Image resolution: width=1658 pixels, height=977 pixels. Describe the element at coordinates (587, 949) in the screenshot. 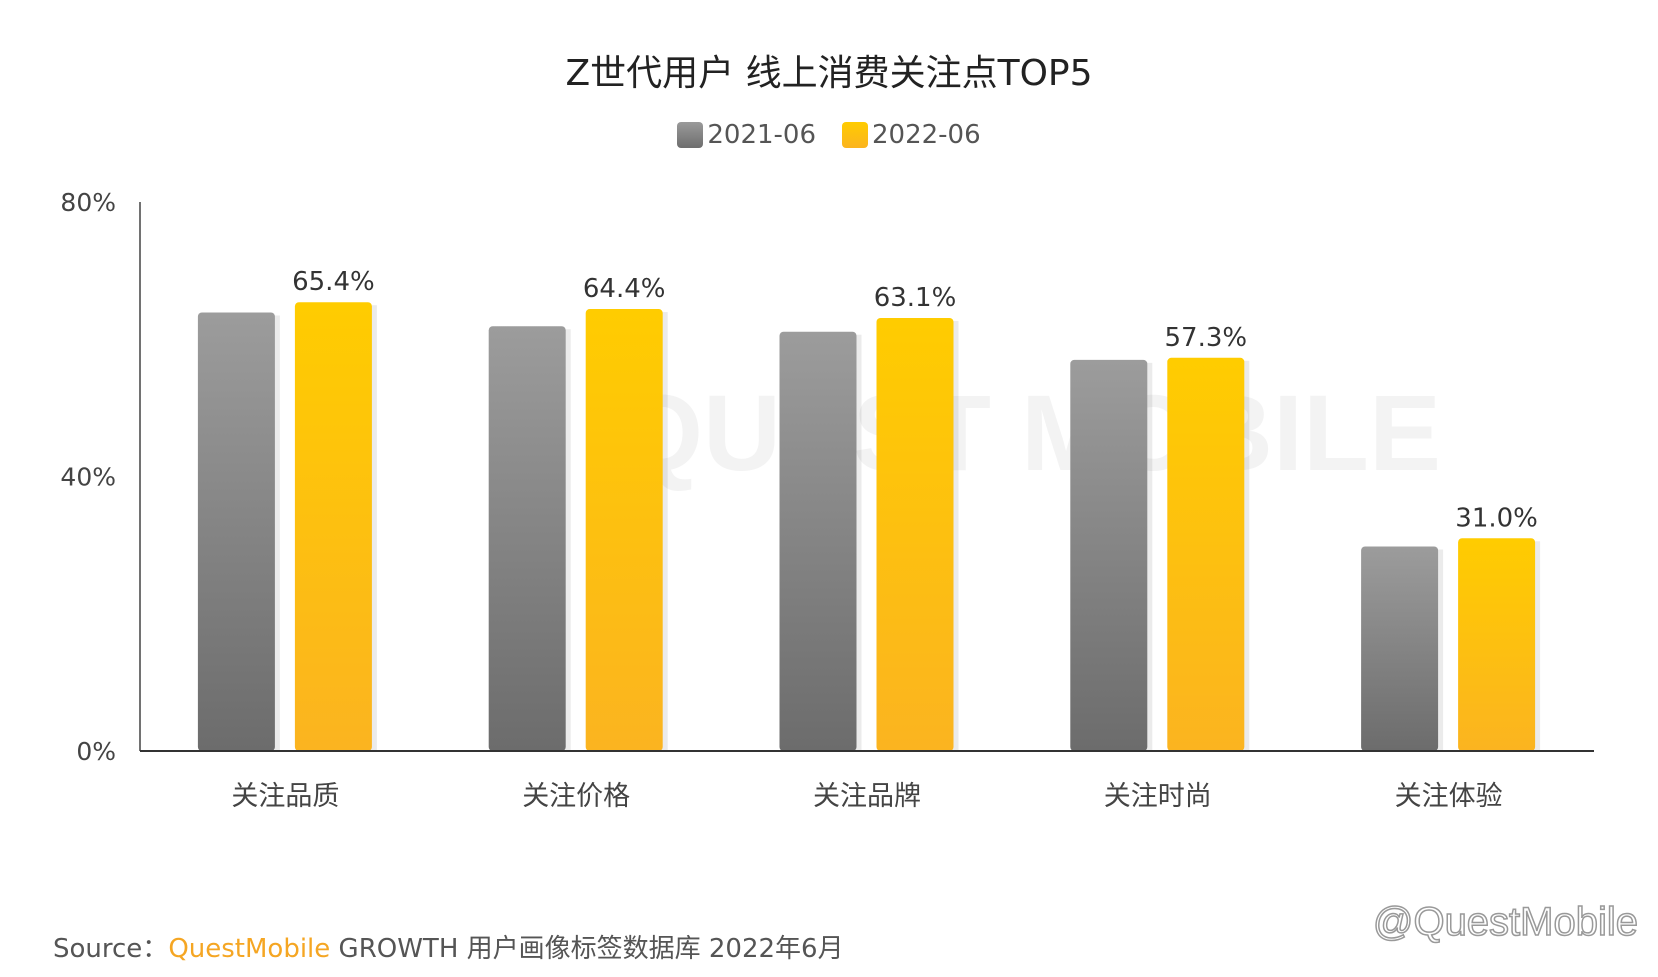

I see `source-text: GROWTH 用户画像标签数据库 2022年6月` at that location.